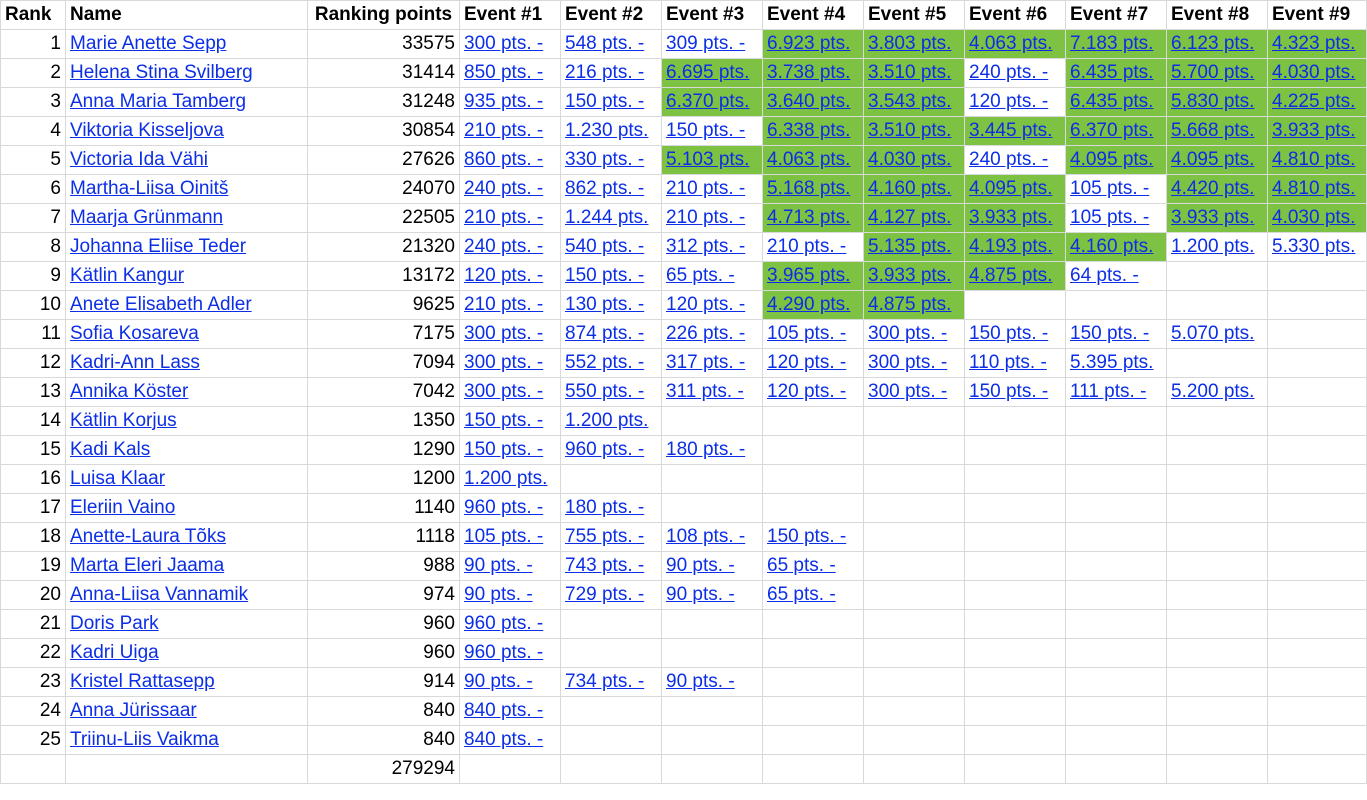 This screenshot has width=1367, height=800. What do you see at coordinates (1112, 43) in the screenshot?
I see `event-points-link: 7.183 pts.` at bounding box center [1112, 43].